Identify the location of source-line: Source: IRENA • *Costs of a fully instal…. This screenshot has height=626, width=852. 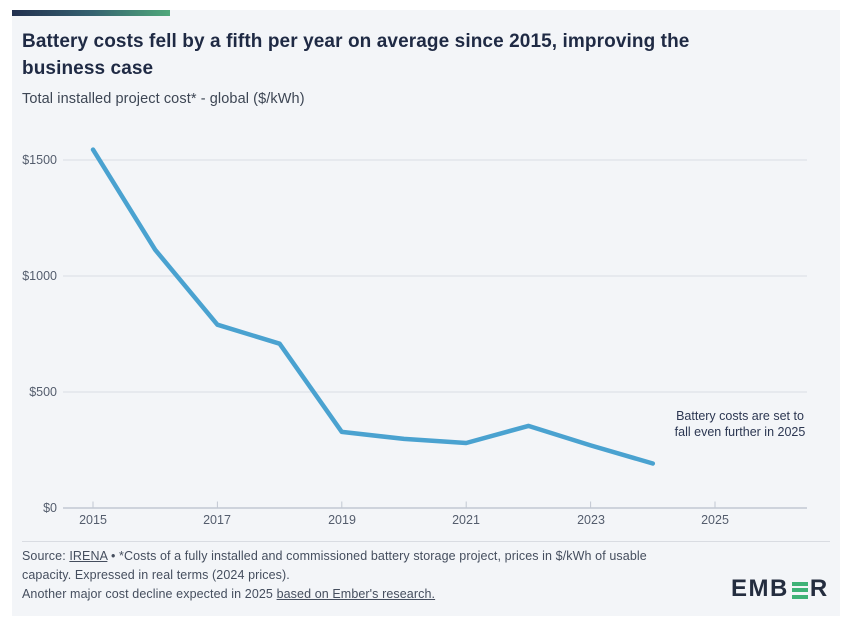
(352, 566).